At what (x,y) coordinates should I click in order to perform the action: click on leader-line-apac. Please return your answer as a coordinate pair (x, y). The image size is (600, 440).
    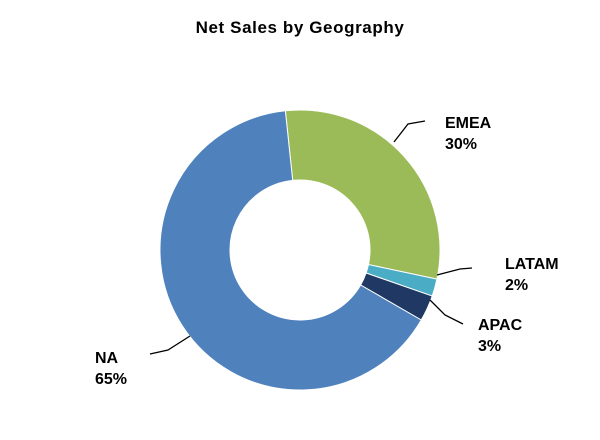
    Looking at the image, I should click on (446, 312).